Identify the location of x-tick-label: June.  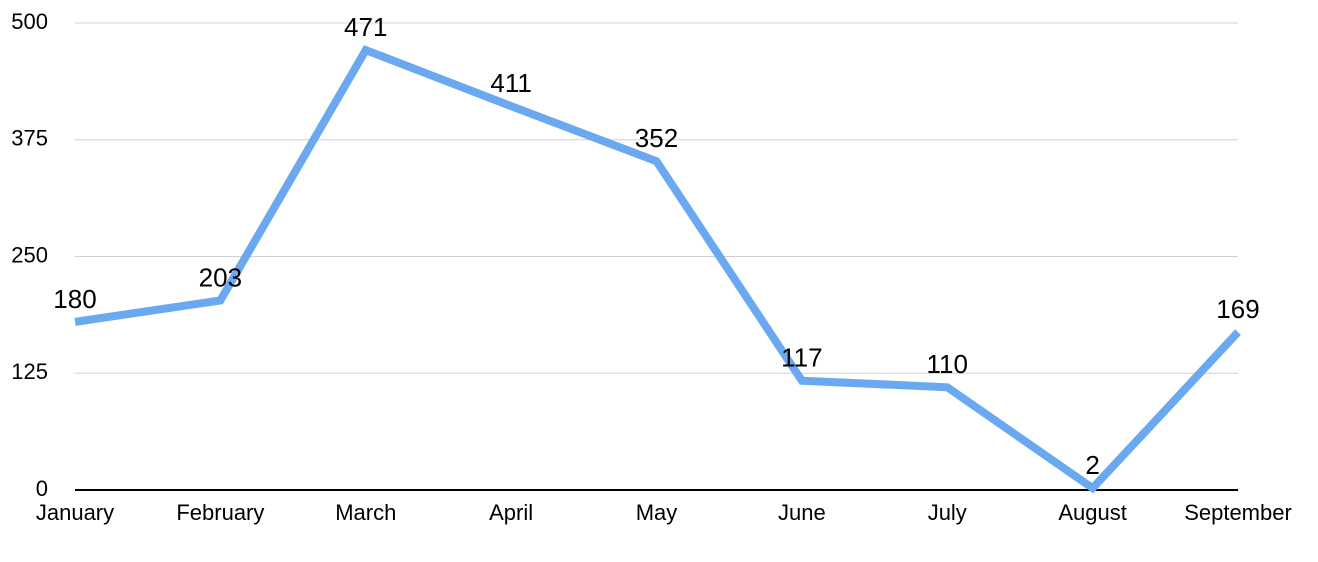
(802, 512).